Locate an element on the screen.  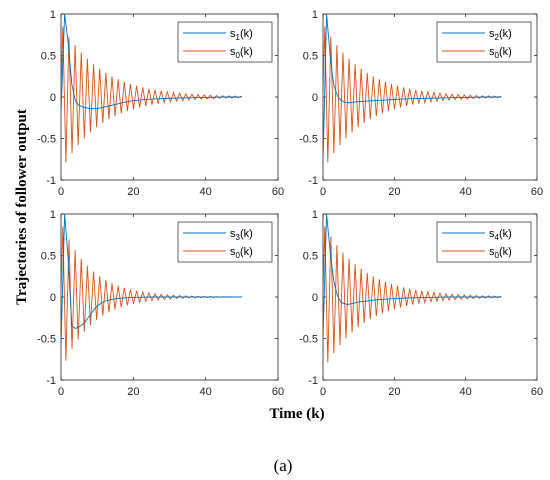
legend: s2(k) s0(k) is located at coordinates (484, 42).